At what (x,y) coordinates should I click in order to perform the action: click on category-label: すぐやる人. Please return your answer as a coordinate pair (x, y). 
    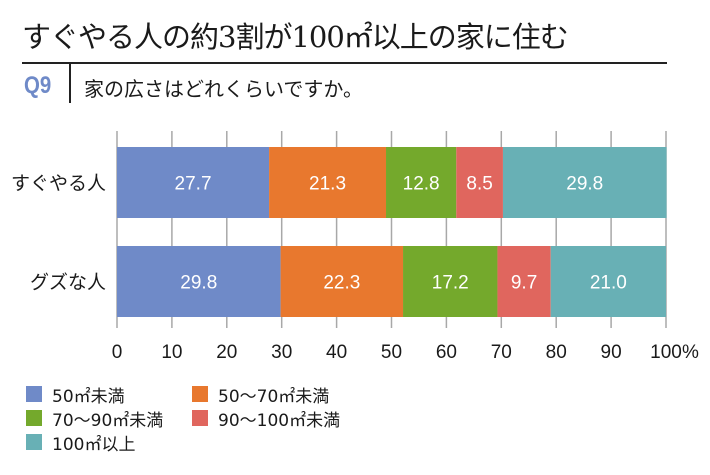
    Looking at the image, I should click on (58, 184).